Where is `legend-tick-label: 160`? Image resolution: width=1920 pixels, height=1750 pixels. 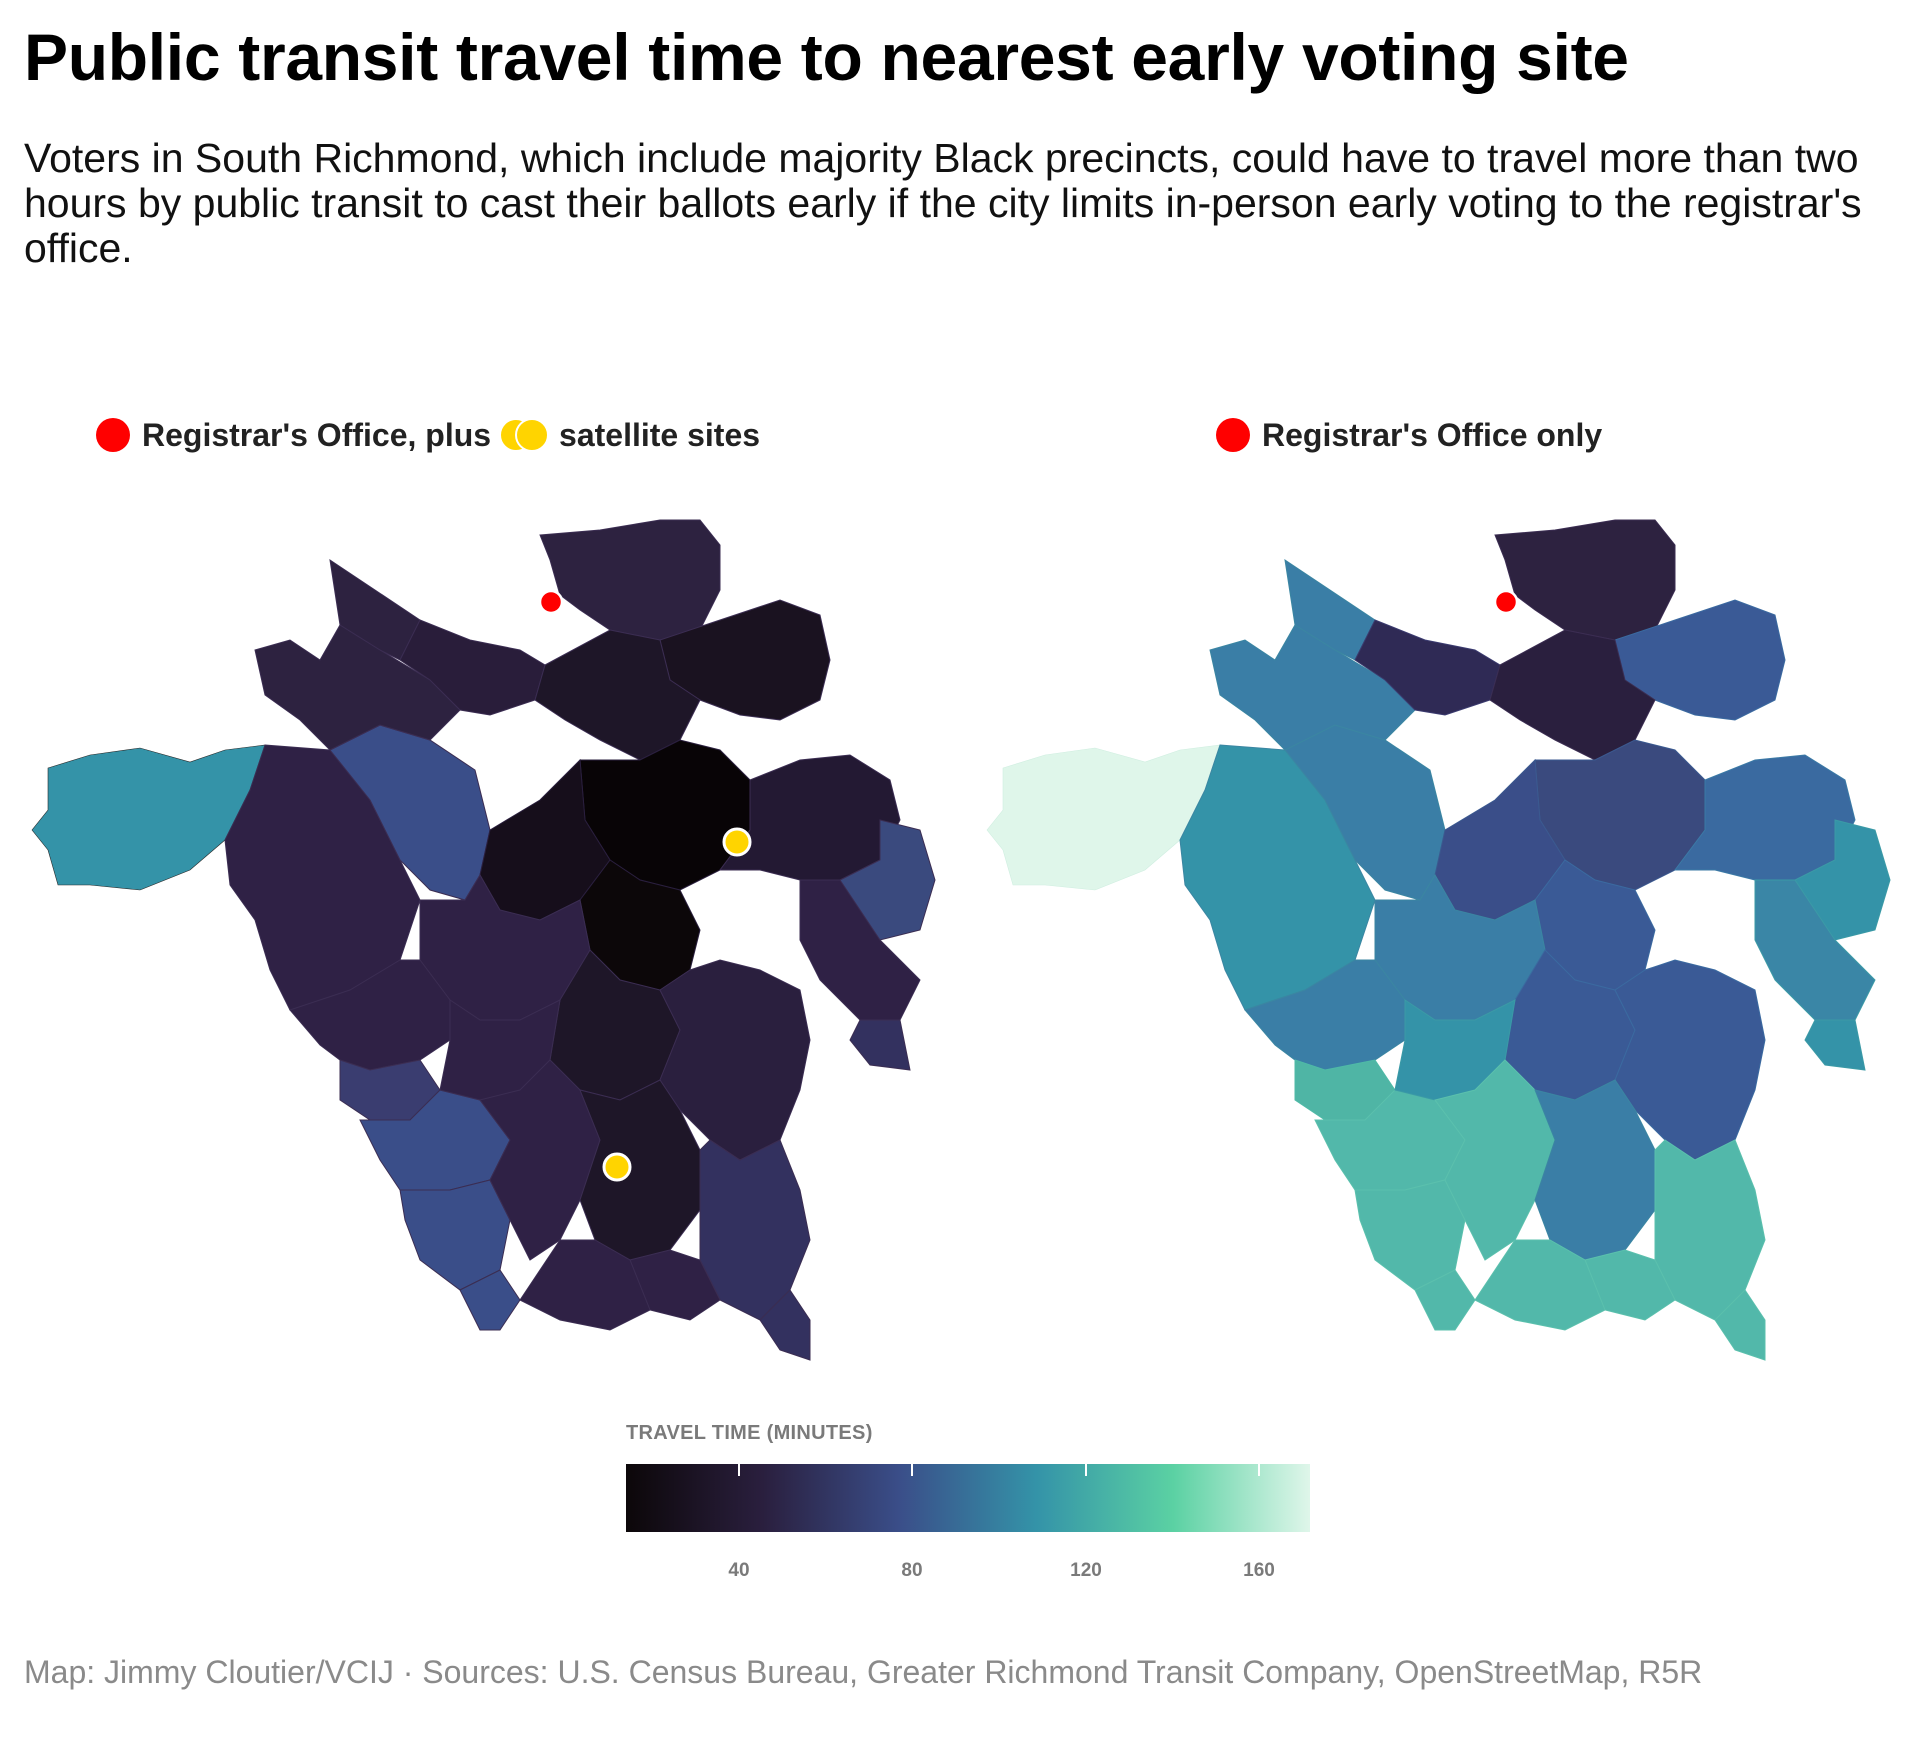
legend-tick-label: 160 is located at coordinates (1259, 1570).